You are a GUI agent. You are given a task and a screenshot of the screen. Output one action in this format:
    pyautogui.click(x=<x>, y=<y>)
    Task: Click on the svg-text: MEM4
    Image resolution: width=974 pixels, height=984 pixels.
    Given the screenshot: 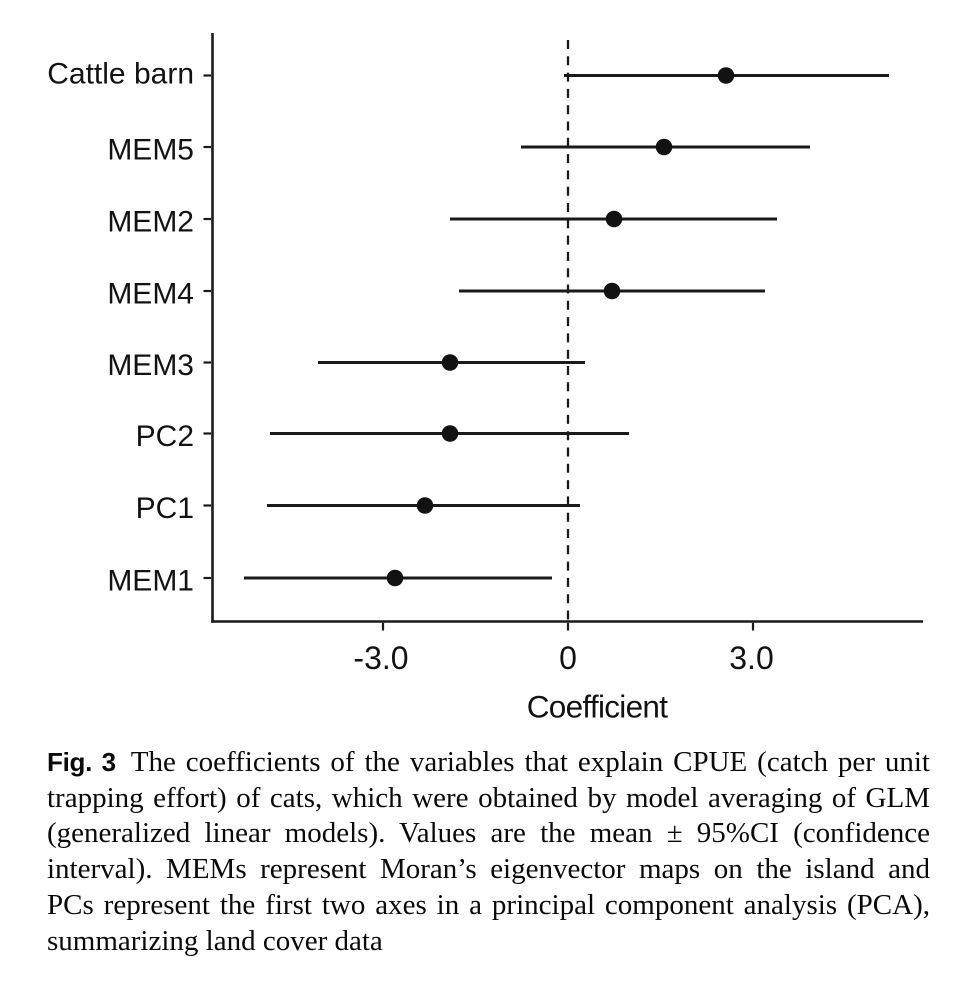 What is the action you would take?
    pyautogui.click(x=150, y=294)
    